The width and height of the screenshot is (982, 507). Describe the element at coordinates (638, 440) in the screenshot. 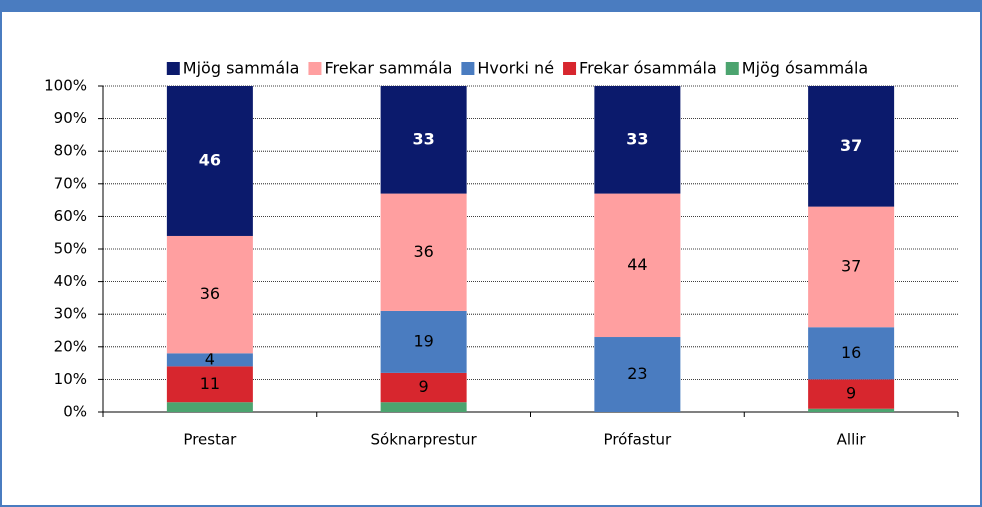

I see `x-tick-label: Prófastur` at that location.